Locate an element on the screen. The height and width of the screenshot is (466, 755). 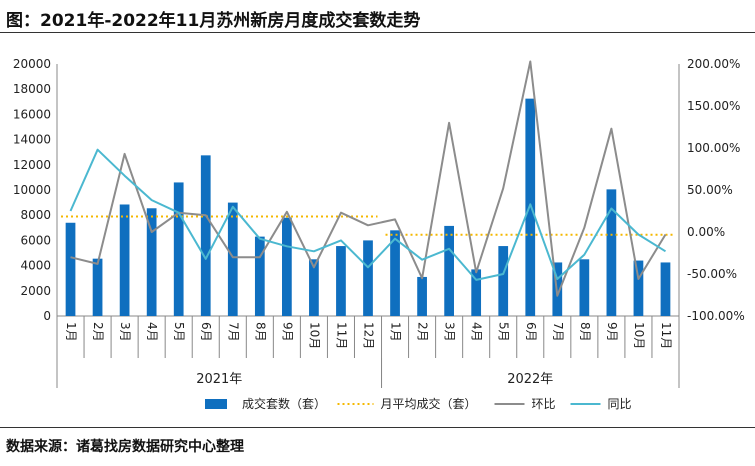
right-tick-label: 100.00% is located at coordinates (713, 148).